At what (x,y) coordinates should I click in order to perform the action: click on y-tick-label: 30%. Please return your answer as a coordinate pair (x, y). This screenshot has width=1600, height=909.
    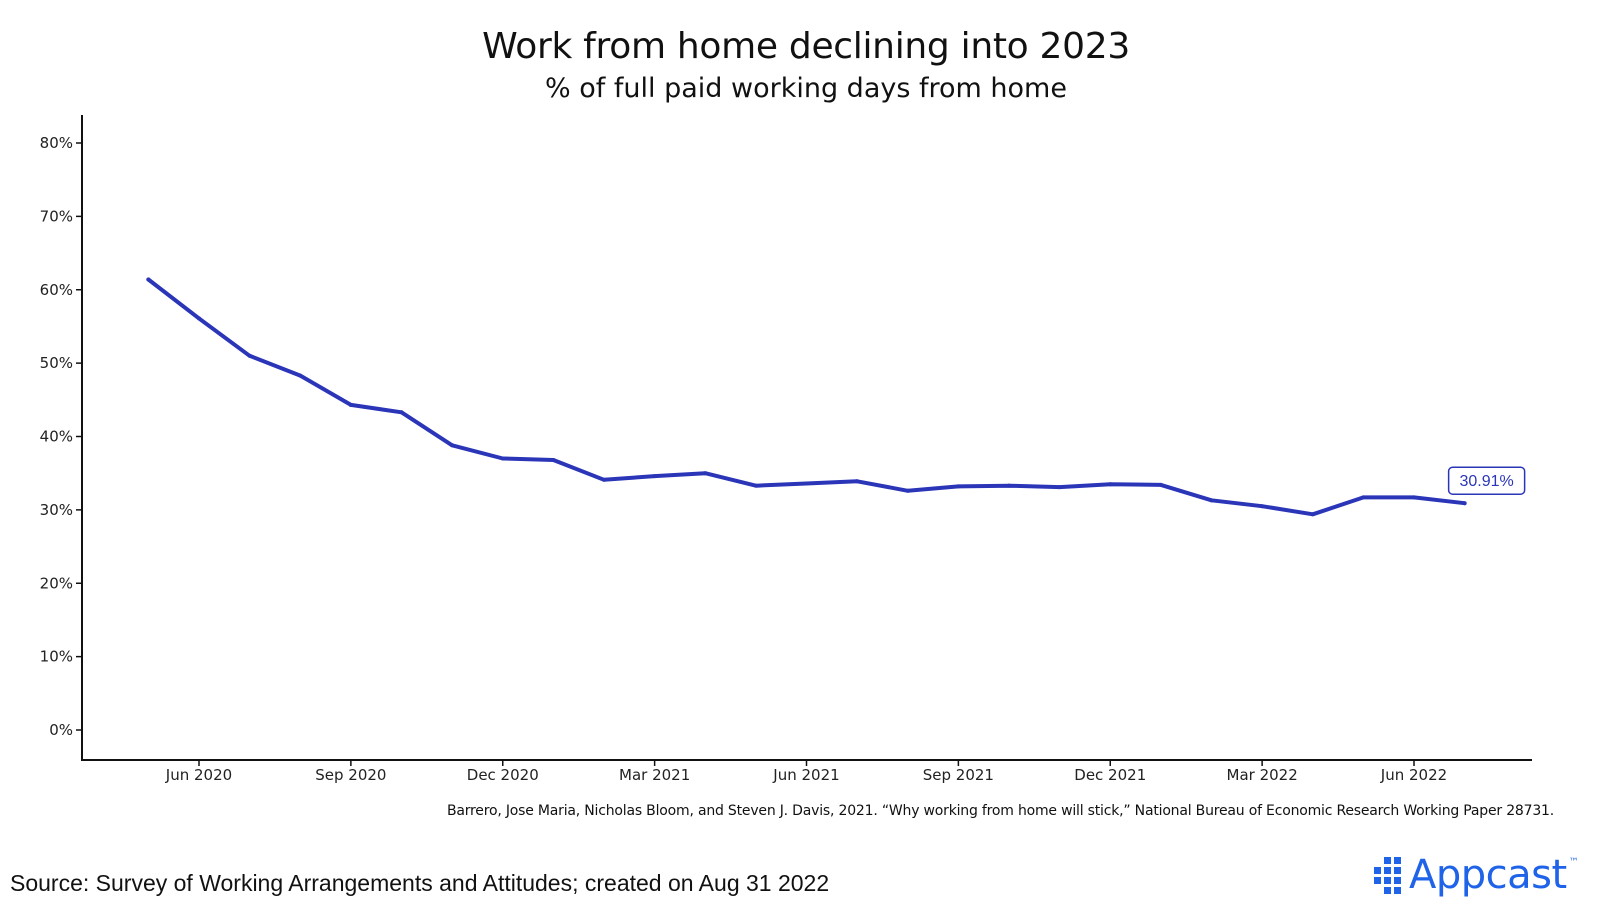
    Looking at the image, I should click on (56, 510).